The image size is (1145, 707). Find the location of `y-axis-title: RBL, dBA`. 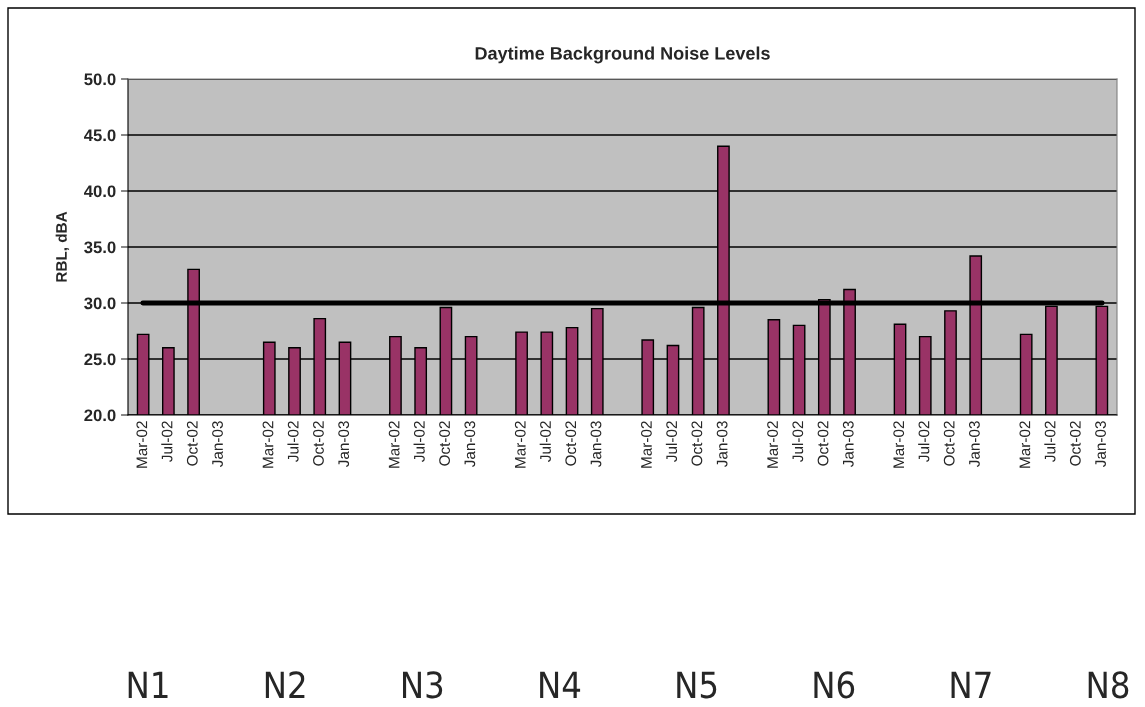

y-axis-title: RBL, dBA is located at coordinates (62, 246).